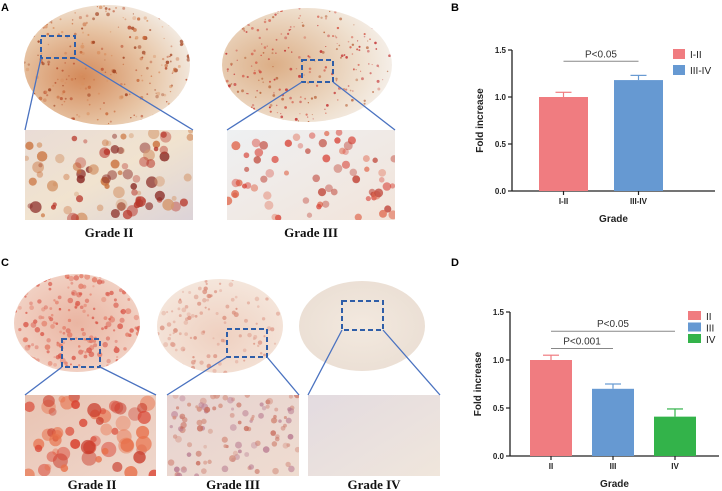 The image size is (722, 491). What do you see at coordinates (675, 466) in the screenshot?
I see `x-tick-label: IV` at bounding box center [675, 466].